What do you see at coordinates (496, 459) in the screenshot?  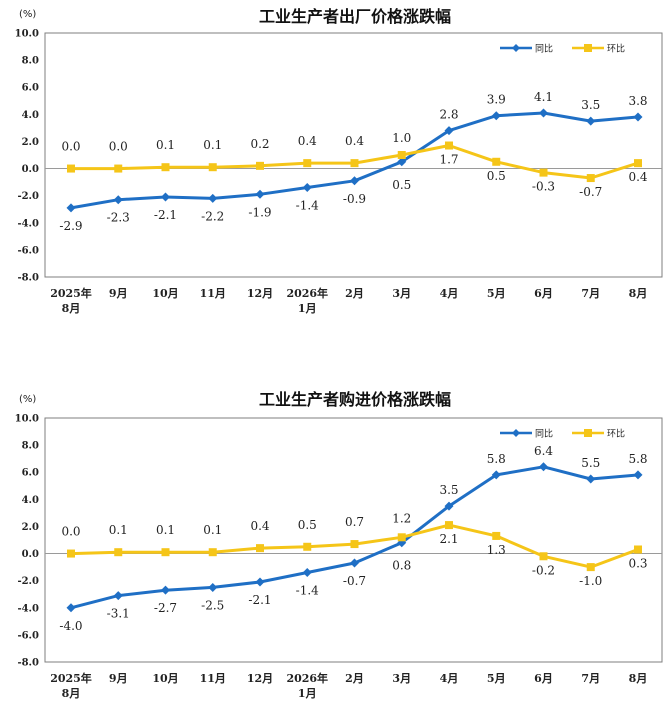 I see `data-label: 5.8` at bounding box center [496, 459].